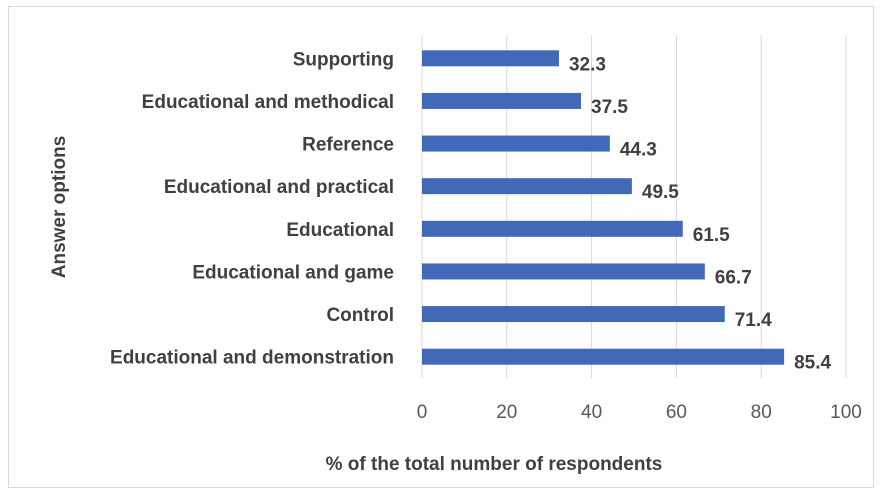  What do you see at coordinates (268, 102) in the screenshot?
I see `category-label: Educational and methodical` at bounding box center [268, 102].